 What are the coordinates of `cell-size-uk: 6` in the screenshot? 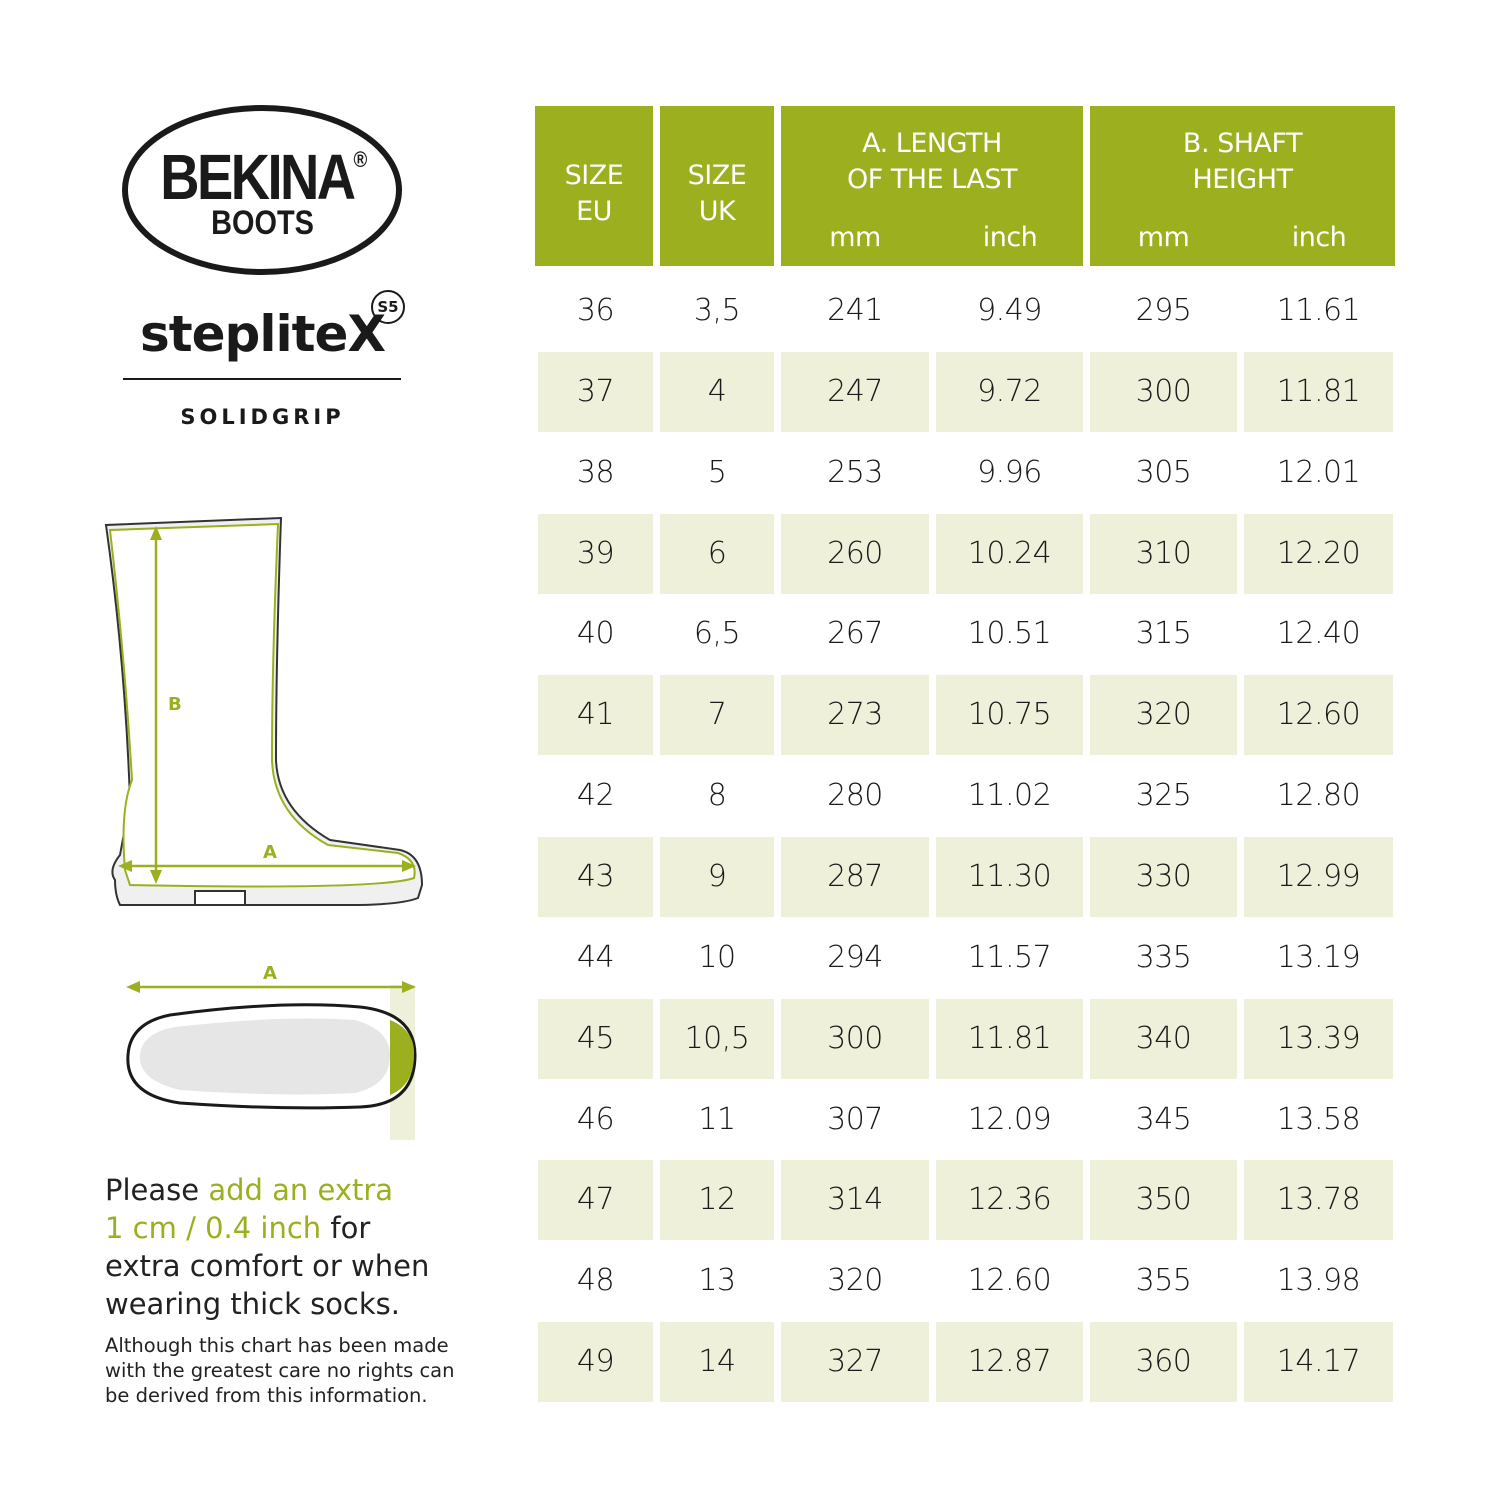 It's located at (717, 553).